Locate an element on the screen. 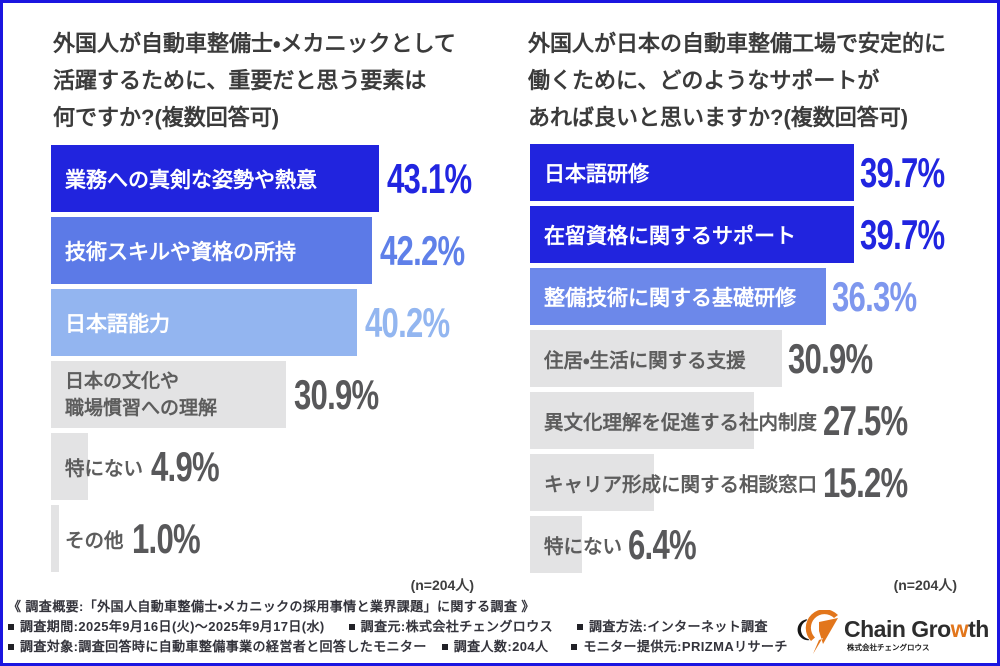  bar-row: 整備技術に関する基礎研修 36.3% is located at coordinates (760, 296).